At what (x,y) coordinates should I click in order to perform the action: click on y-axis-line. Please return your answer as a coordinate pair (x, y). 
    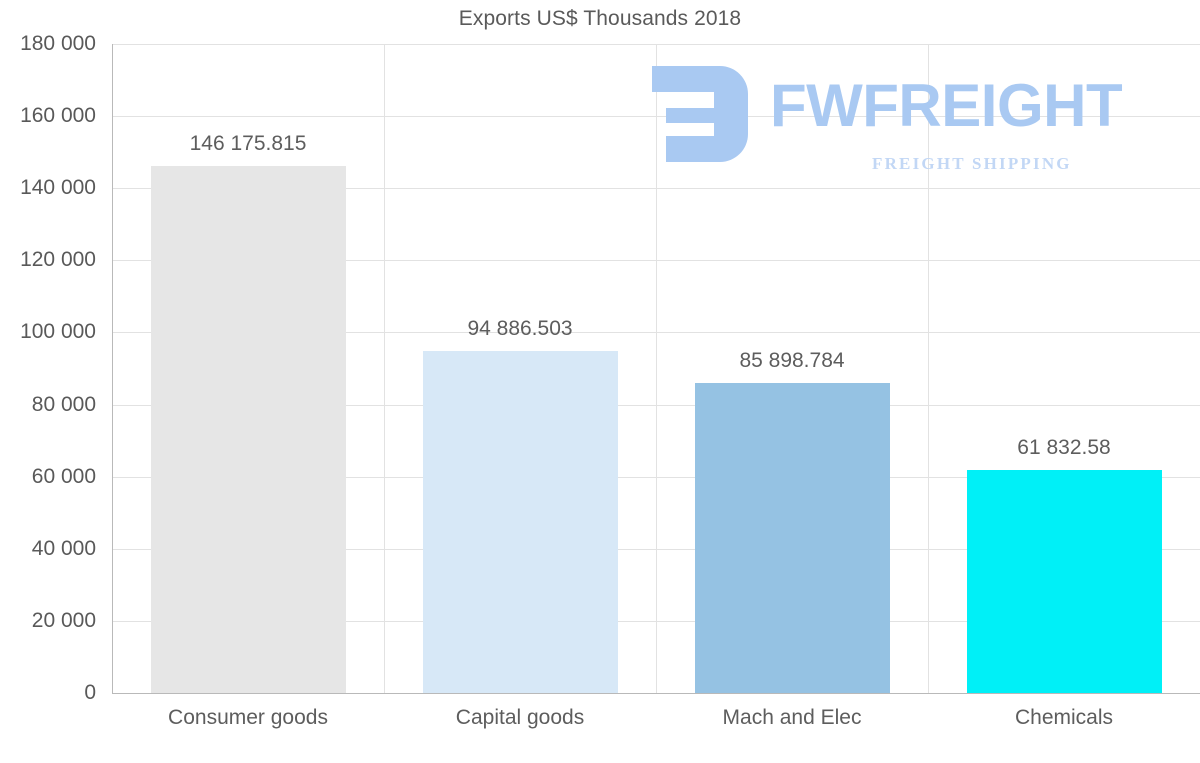
    Looking at the image, I should click on (112, 369).